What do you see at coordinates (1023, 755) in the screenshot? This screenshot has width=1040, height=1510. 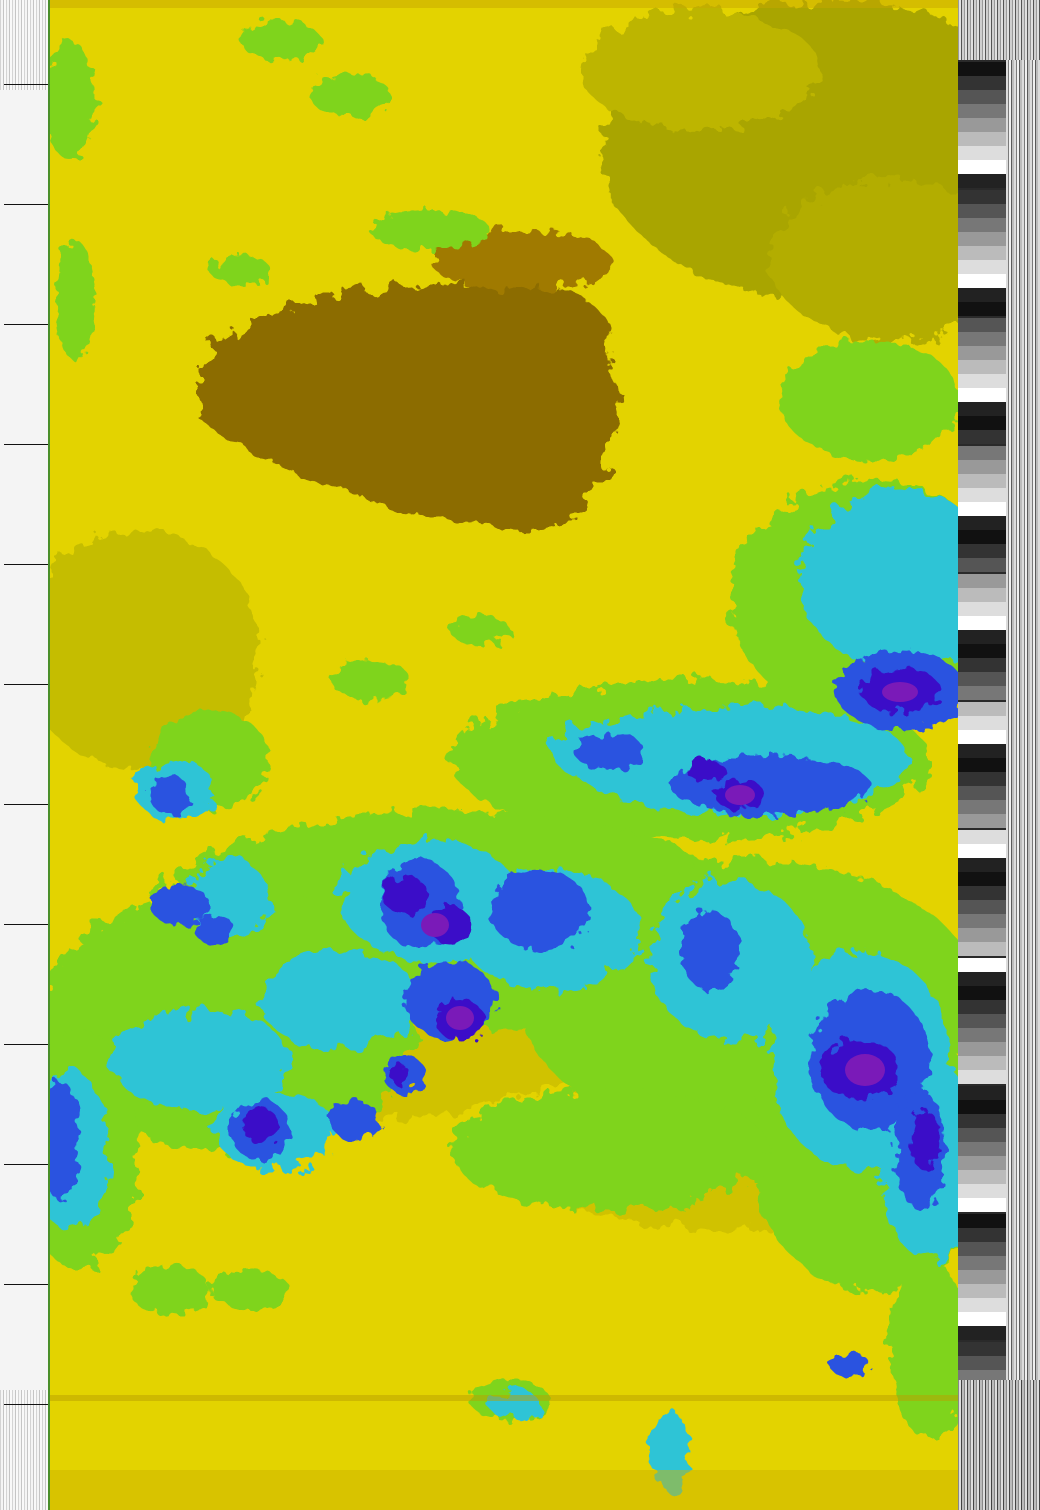 I see `telemetry-lines` at bounding box center [1023, 755].